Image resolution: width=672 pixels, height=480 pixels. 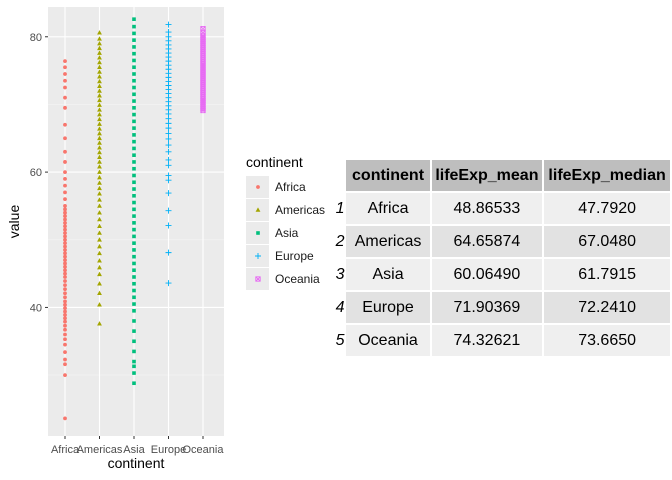 What do you see at coordinates (389, 176) in the screenshot?
I see `column-header-continent: continent` at bounding box center [389, 176].